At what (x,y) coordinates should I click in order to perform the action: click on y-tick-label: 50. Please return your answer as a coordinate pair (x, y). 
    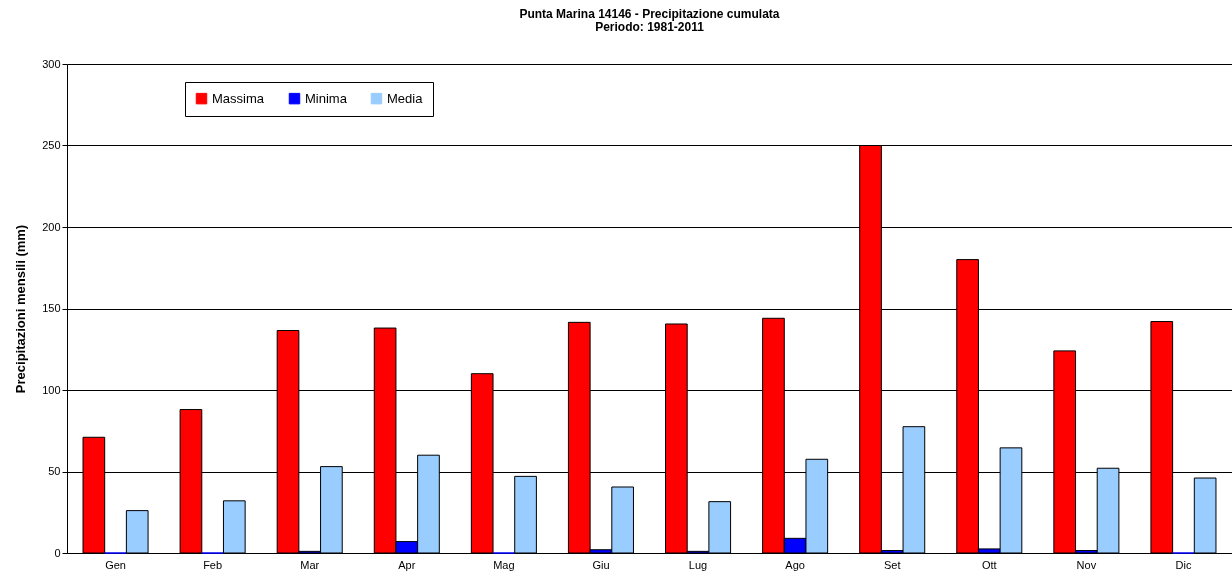
    Looking at the image, I should click on (54, 471).